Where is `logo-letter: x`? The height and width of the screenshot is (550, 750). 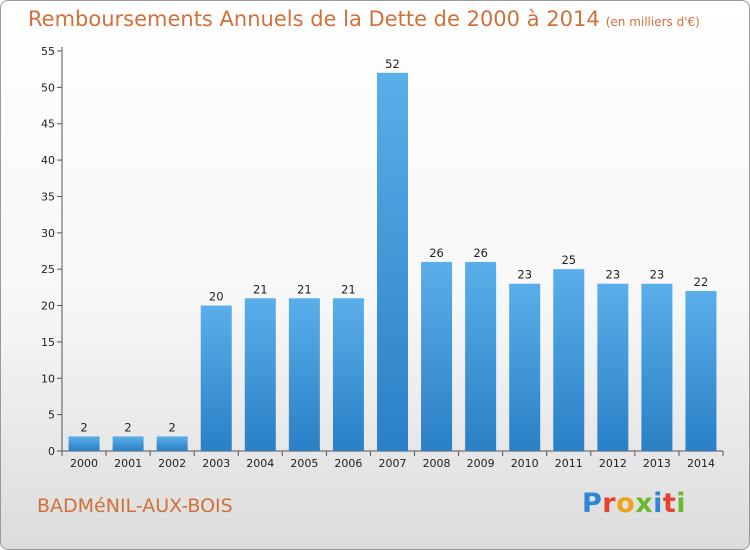 logo-letter: x is located at coordinates (644, 503).